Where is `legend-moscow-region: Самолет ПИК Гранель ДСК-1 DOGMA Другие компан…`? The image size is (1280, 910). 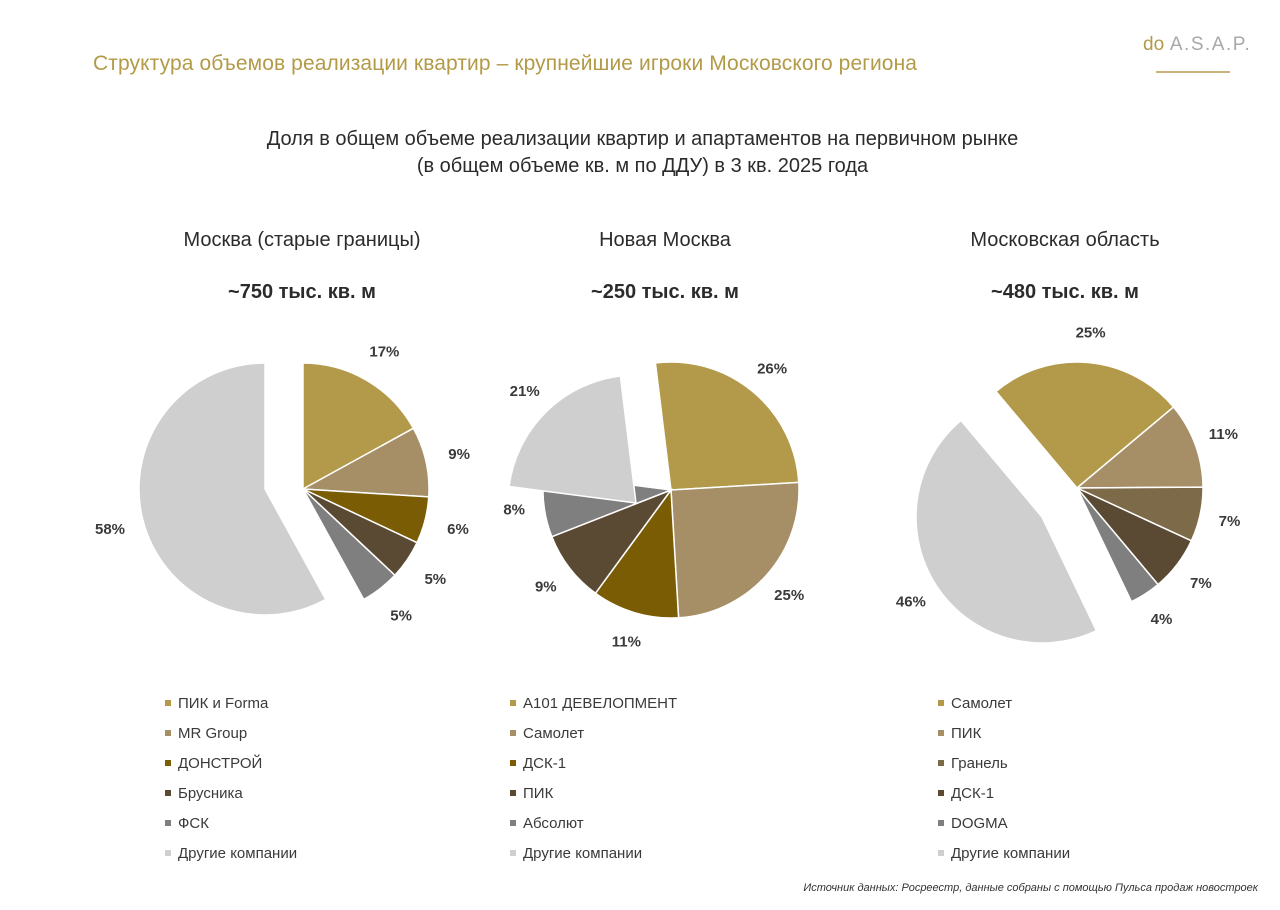
legend-moscow-region: Самолет ПИК Гранель ДСК-1 DOGMA Другие компан… is located at coordinates (1004, 778).